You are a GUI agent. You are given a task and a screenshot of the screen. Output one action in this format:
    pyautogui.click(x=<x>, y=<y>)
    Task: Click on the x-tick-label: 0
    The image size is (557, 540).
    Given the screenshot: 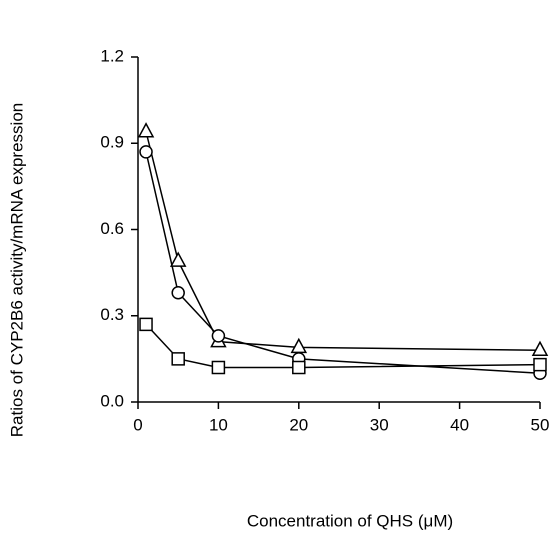 What is the action you would take?
    pyautogui.click(x=137, y=424)
    